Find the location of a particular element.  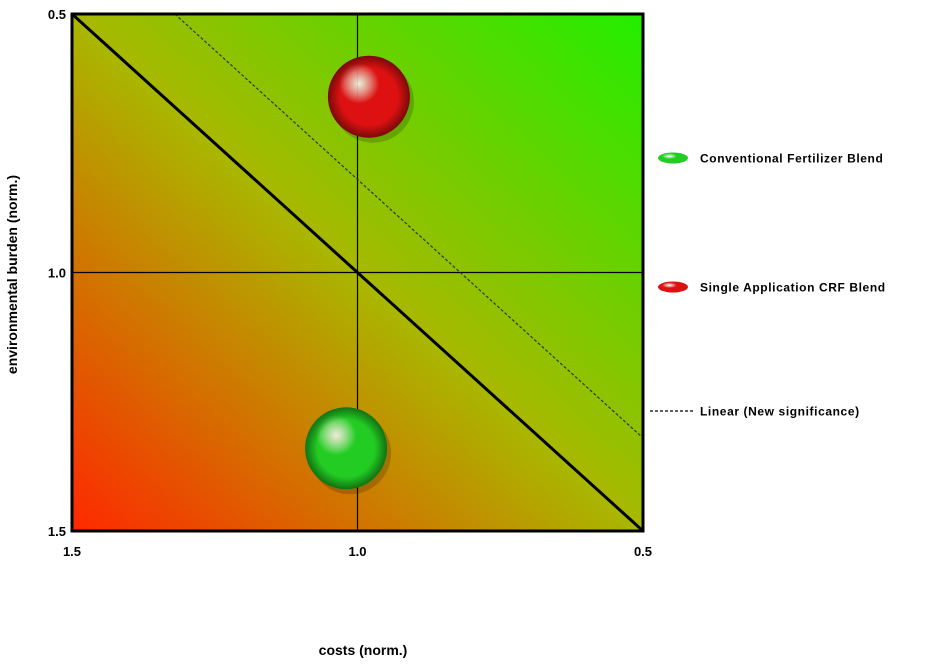

legend-label: Linear (New significance) is located at coordinates (780, 412).